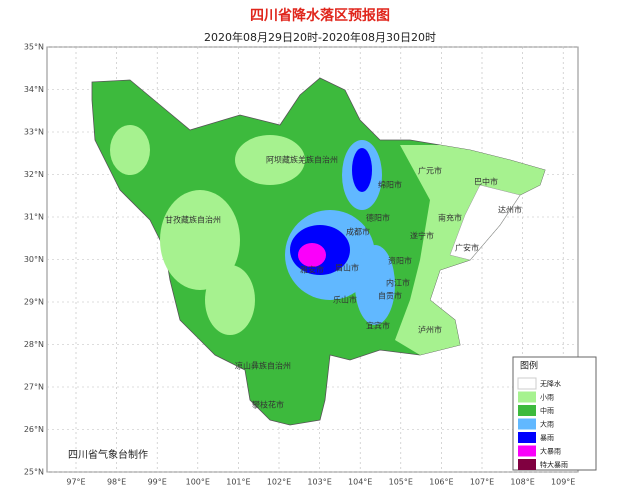 The image size is (640, 504). Describe the element at coordinates (340, 232) in the screenshot. I see `heavy-rain-areas` at that location.